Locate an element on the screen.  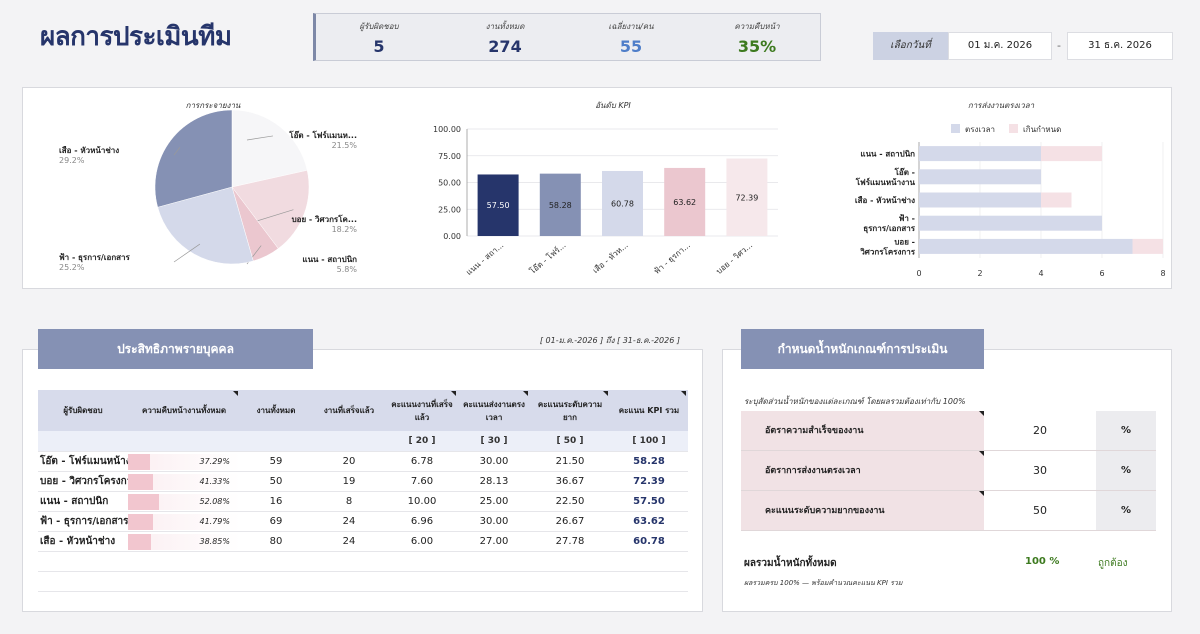
total-weight-label: ผลรวมน้ำหนักทั้งหมด is located at coordinates (790, 563).